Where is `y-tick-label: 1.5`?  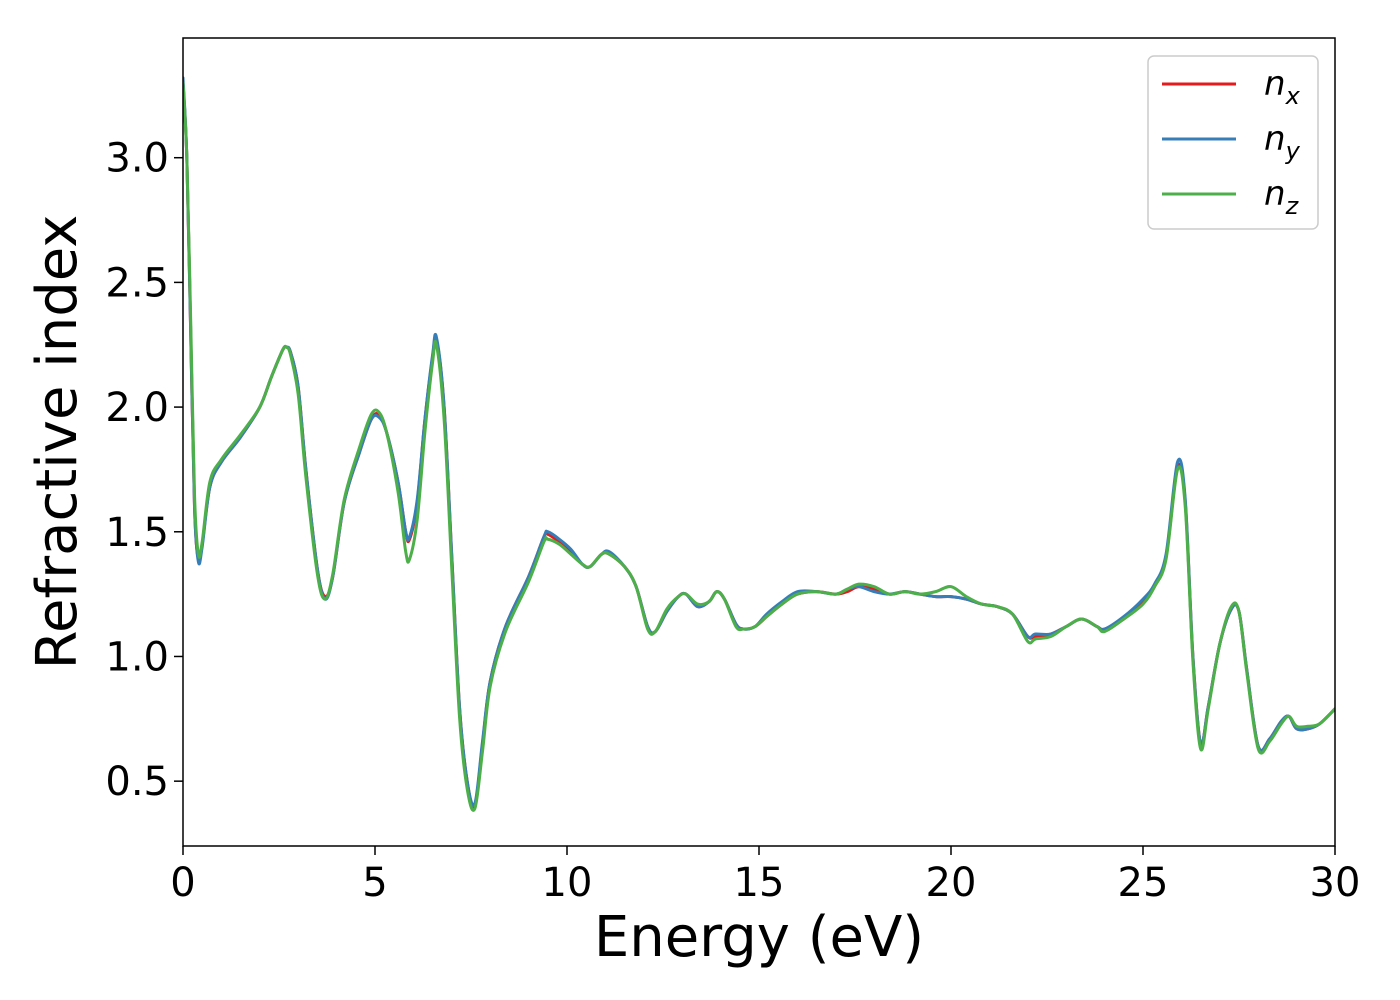 y-tick-label: 1.5 is located at coordinates (137, 533).